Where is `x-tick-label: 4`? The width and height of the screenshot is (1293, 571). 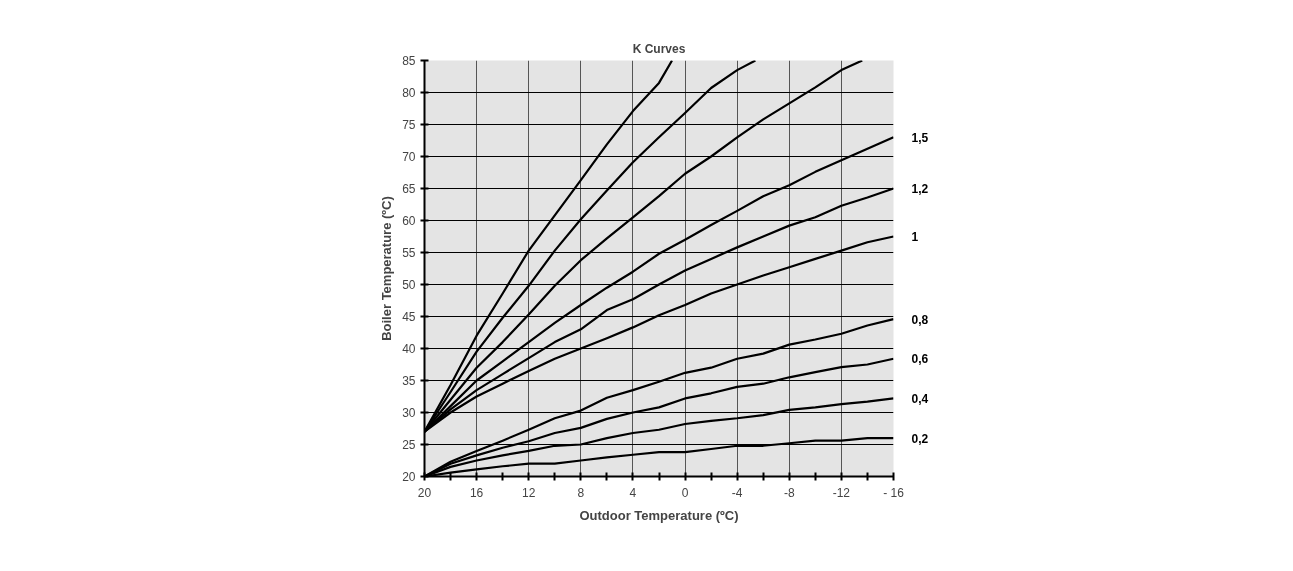
x-tick-label: 4 is located at coordinates (633, 492).